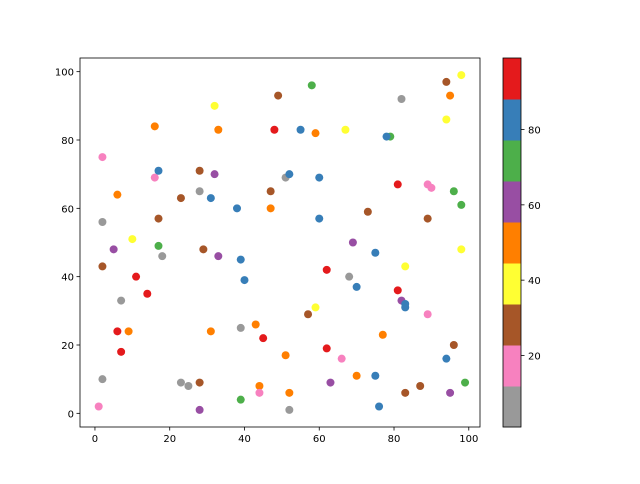 This screenshot has width=640, height=484. I want to click on x-tick-label: 40, so click(244, 439).